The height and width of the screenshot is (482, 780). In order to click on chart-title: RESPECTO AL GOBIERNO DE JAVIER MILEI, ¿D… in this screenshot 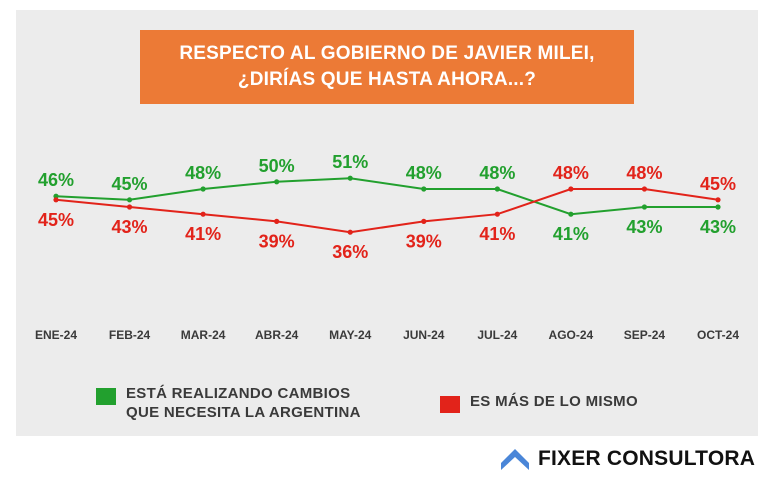, I will do `click(387, 67)`.